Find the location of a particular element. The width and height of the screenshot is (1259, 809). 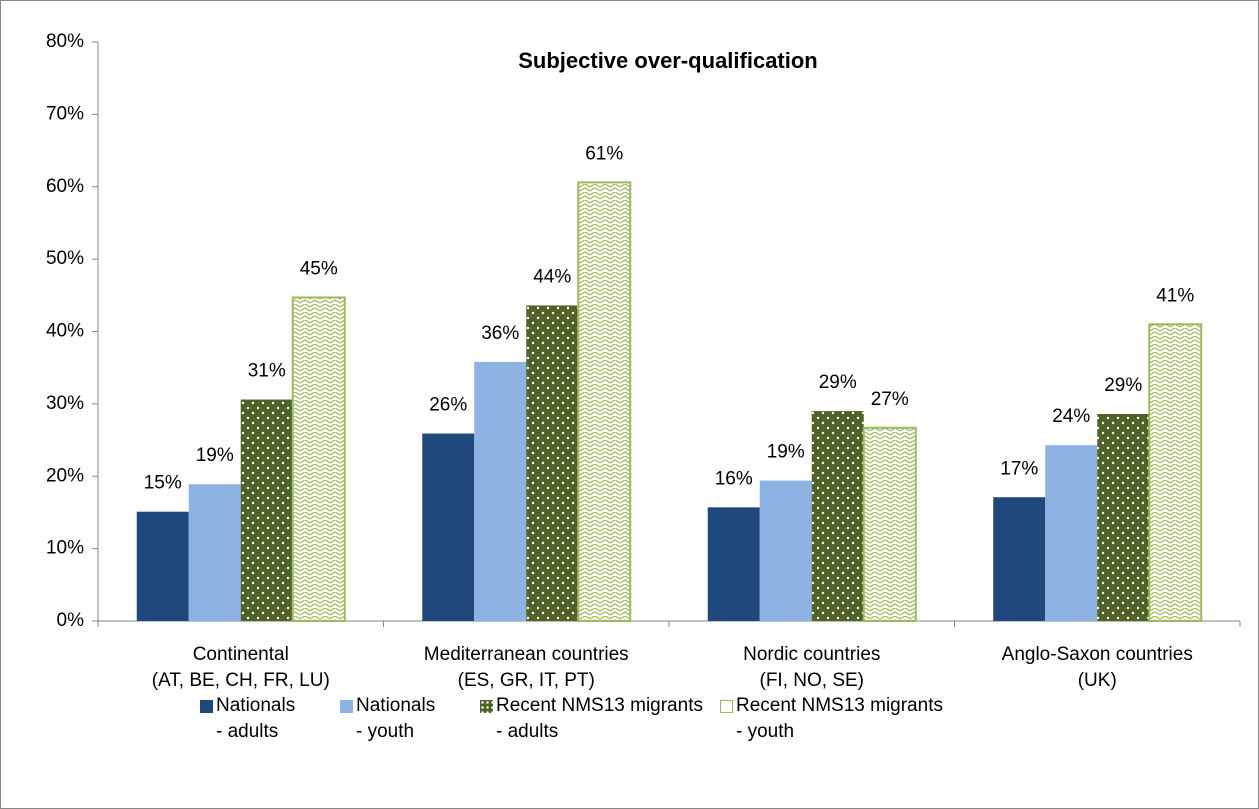

y-tick-label: 70% is located at coordinates (65, 113).